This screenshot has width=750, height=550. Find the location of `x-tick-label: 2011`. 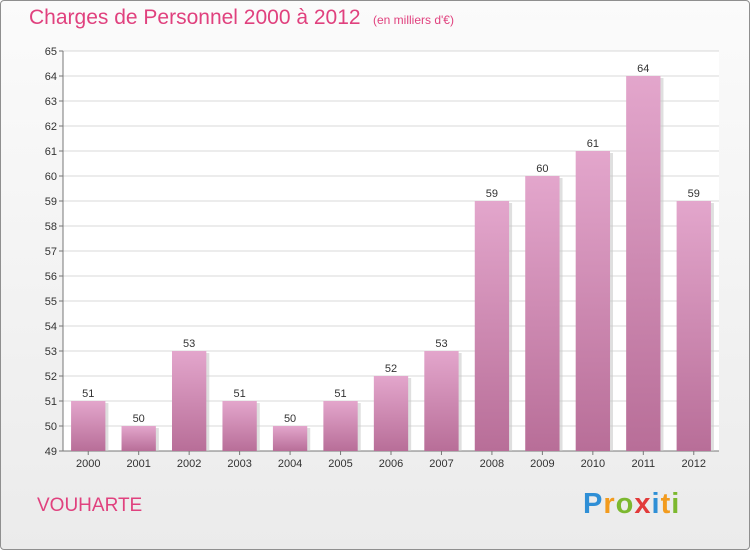

x-tick-label: 2011 is located at coordinates (643, 464).